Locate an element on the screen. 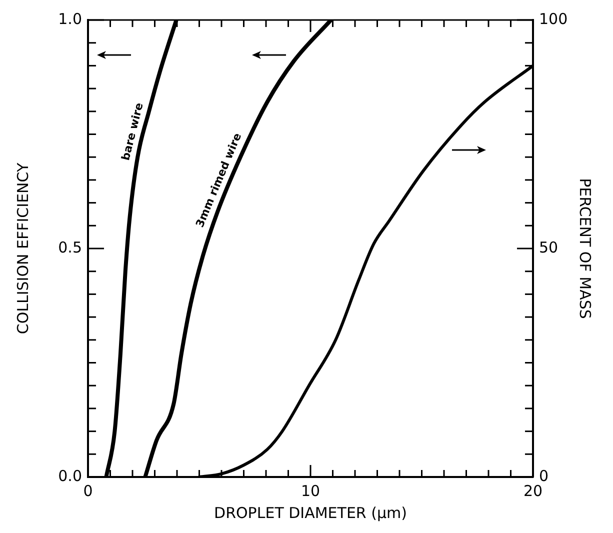  y2-axis-title: PERCENT OF MASS is located at coordinates (585, 248).